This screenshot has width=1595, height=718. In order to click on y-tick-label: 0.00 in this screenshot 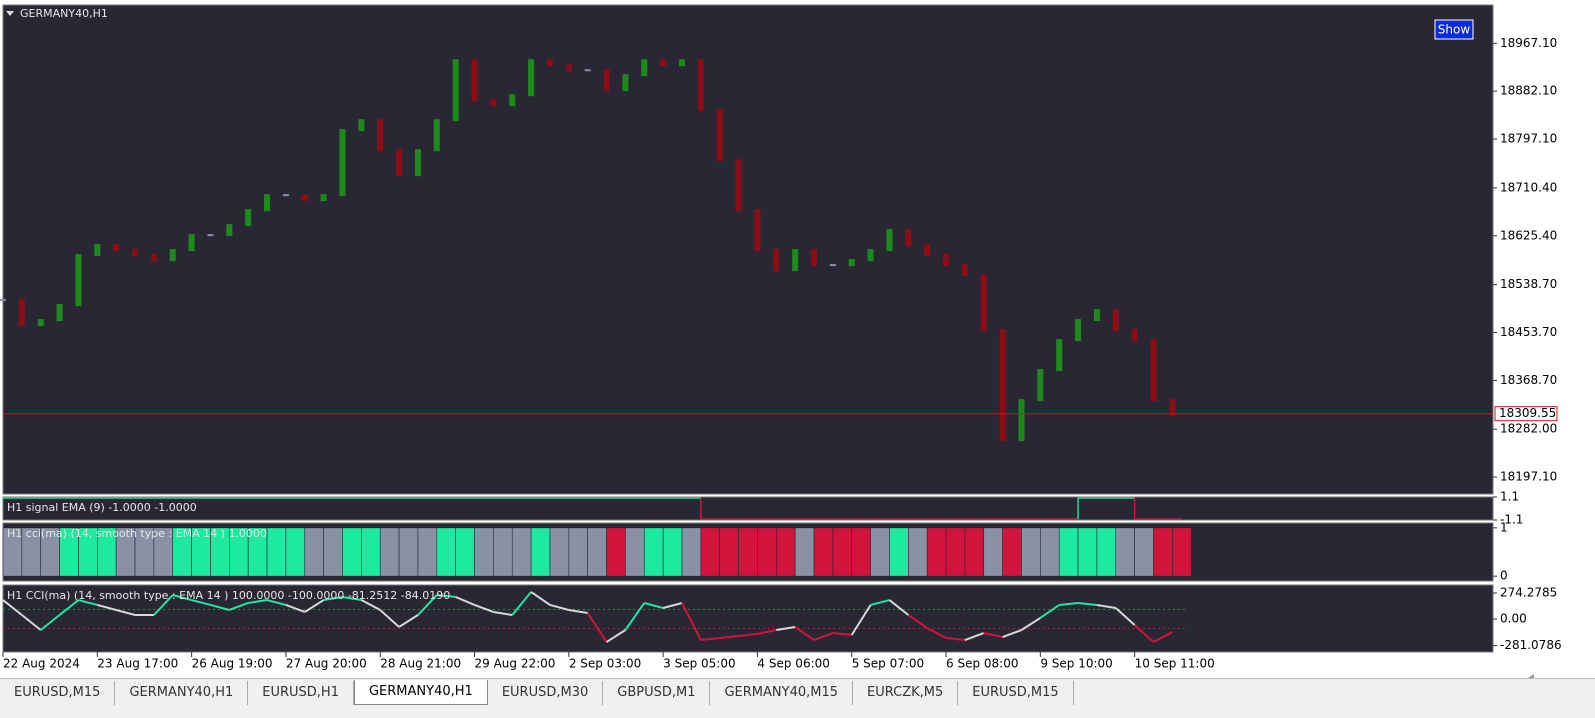, I will do `click(1513, 619)`.